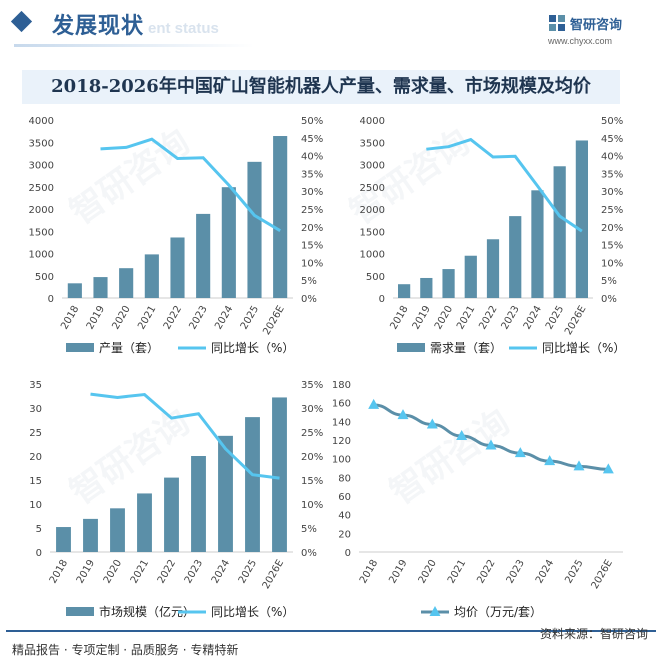 The width and height of the screenshot is (662, 664). I want to click on y2-axis-tick-label: 10%, so click(312, 505).